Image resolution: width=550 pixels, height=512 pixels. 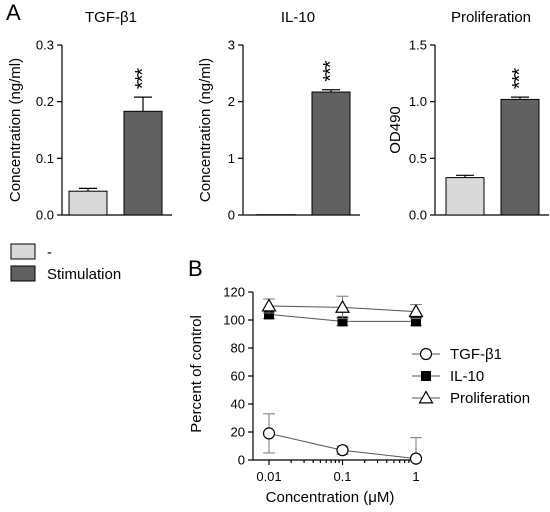 What do you see at coordinates (84, 274) in the screenshot?
I see `legend-label-stimulation: Stimulation` at bounding box center [84, 274].